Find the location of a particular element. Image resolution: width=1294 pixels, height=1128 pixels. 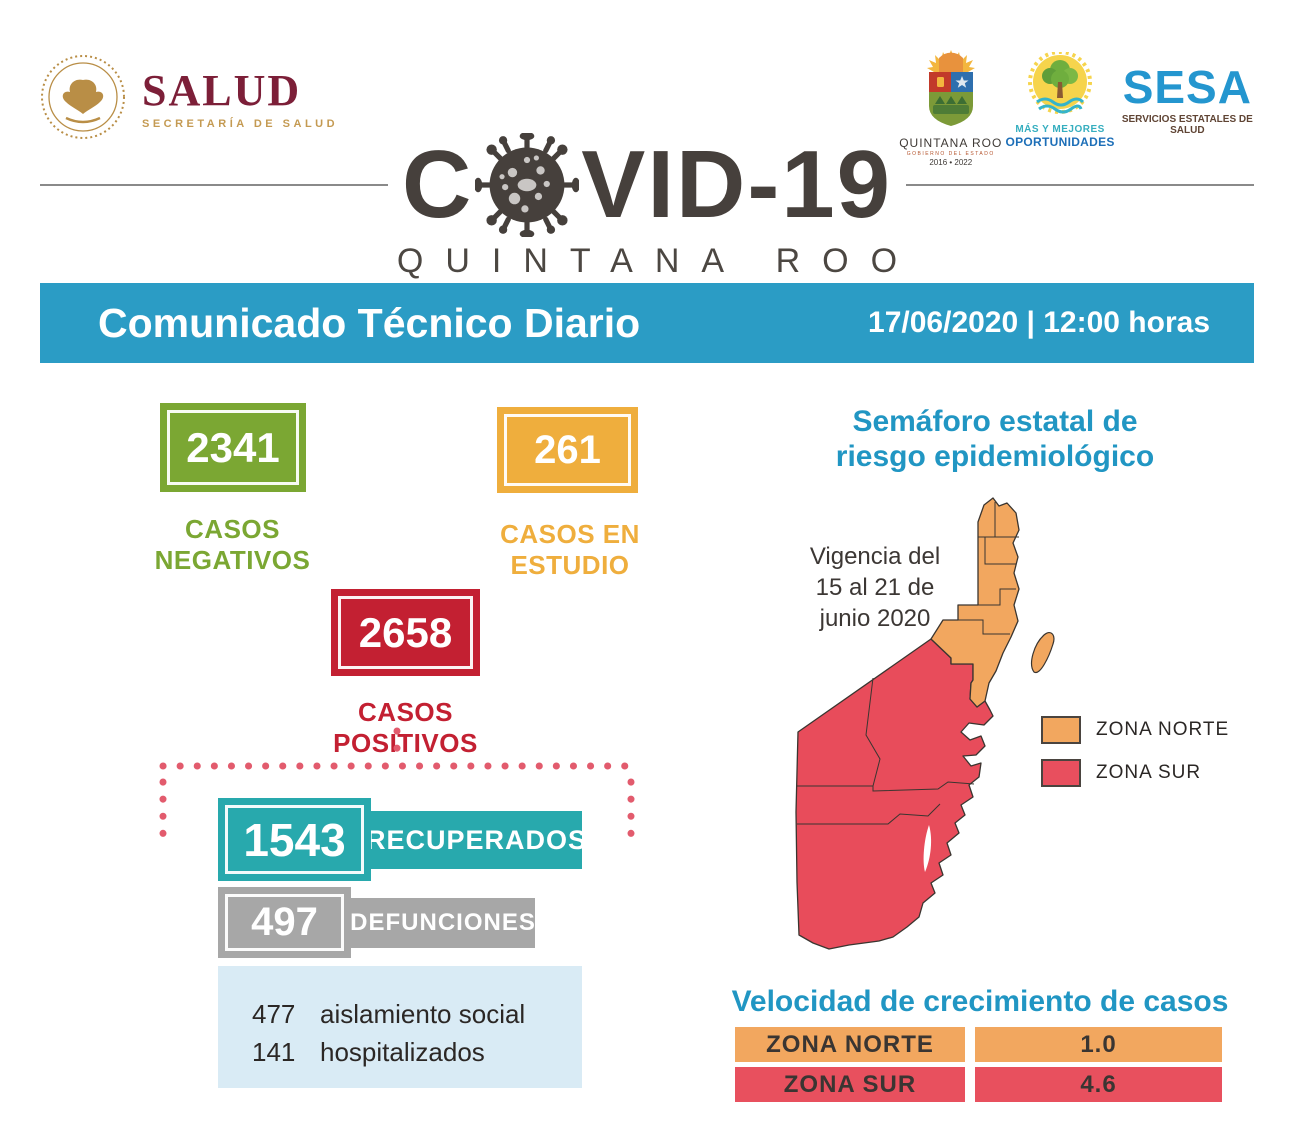

map-legend: ZONA NORTE ZONA SUR is located at coordinates (1135, 759).